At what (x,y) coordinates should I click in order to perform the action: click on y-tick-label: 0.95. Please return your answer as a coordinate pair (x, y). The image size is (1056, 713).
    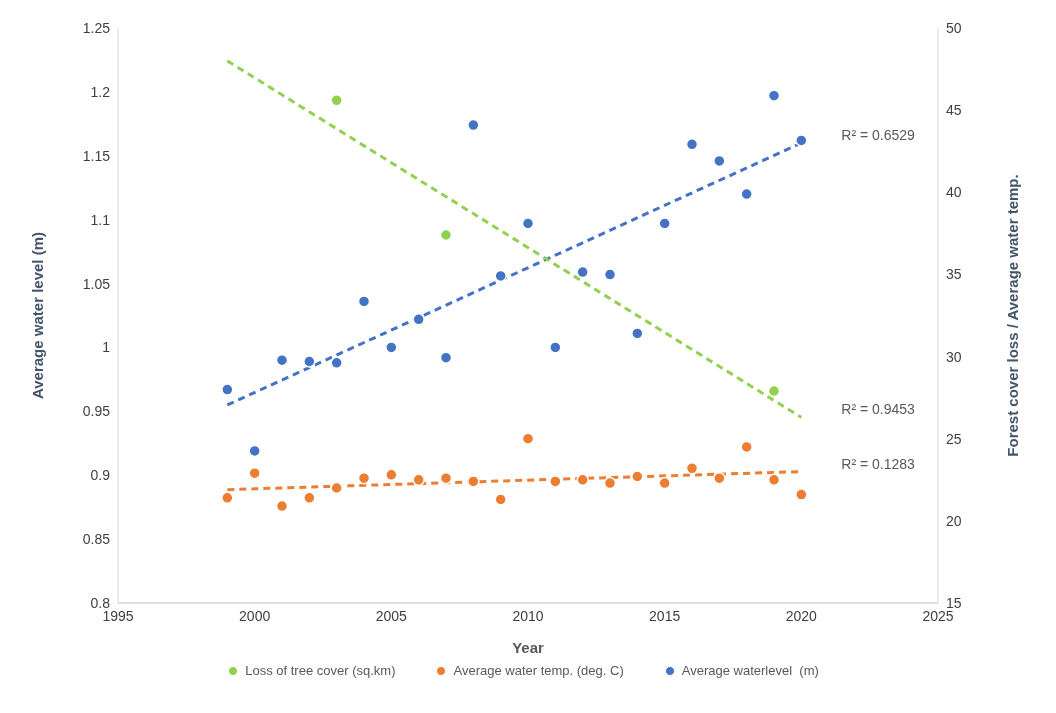
    Looking at the image, I should click on (96, 411).